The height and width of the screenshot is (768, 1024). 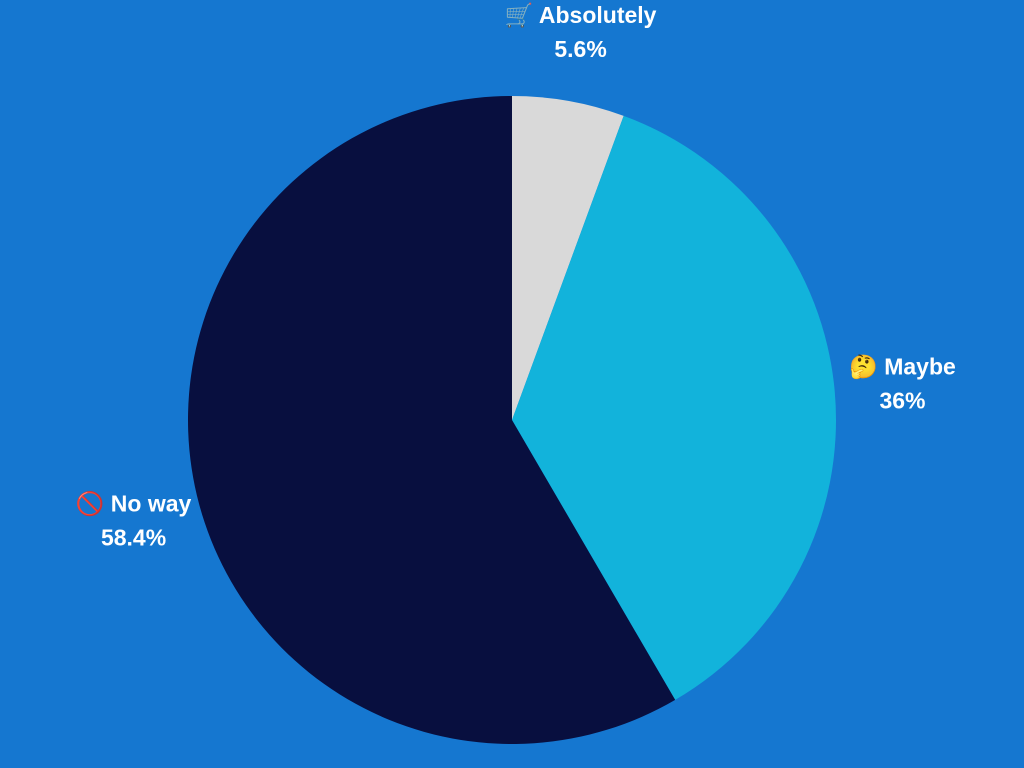 What do you see at coordinates (581, 15) in the screenshot?
I see `slice-label: 🛒 Absolutely` at bounding box center [581, 15].